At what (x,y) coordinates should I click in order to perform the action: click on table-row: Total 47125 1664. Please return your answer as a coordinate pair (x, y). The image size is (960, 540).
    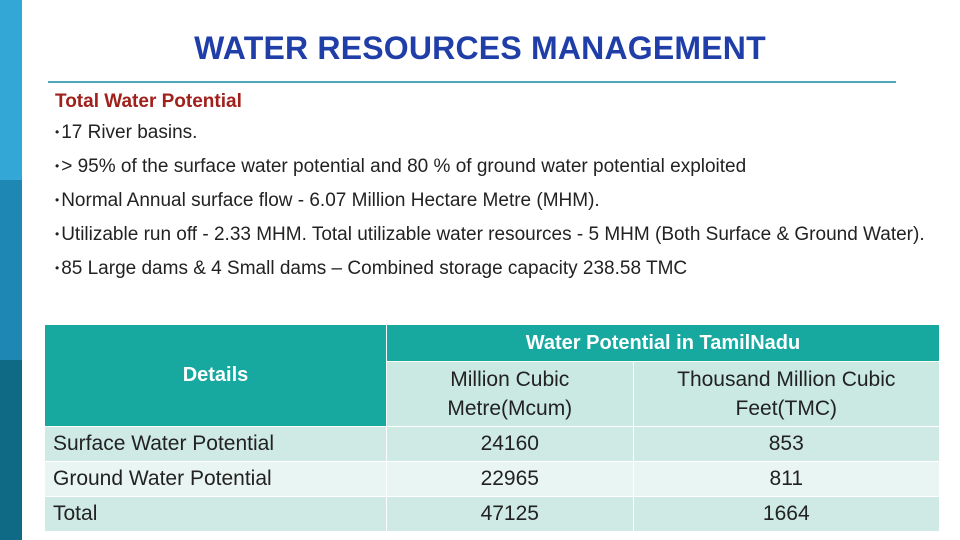
    Looking at the image, I should click on (492, 514).